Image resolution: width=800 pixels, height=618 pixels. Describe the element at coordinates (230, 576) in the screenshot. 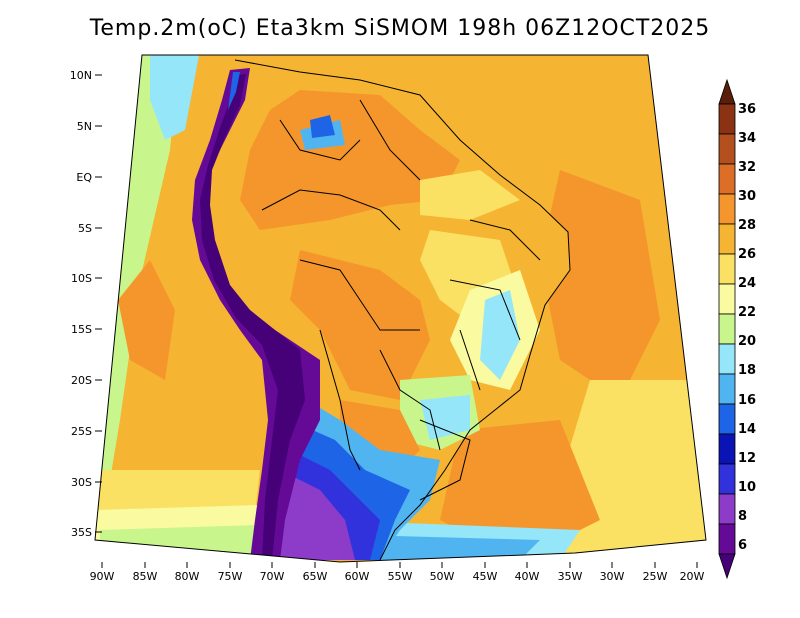

I see `lon-label: 75W` at that location.